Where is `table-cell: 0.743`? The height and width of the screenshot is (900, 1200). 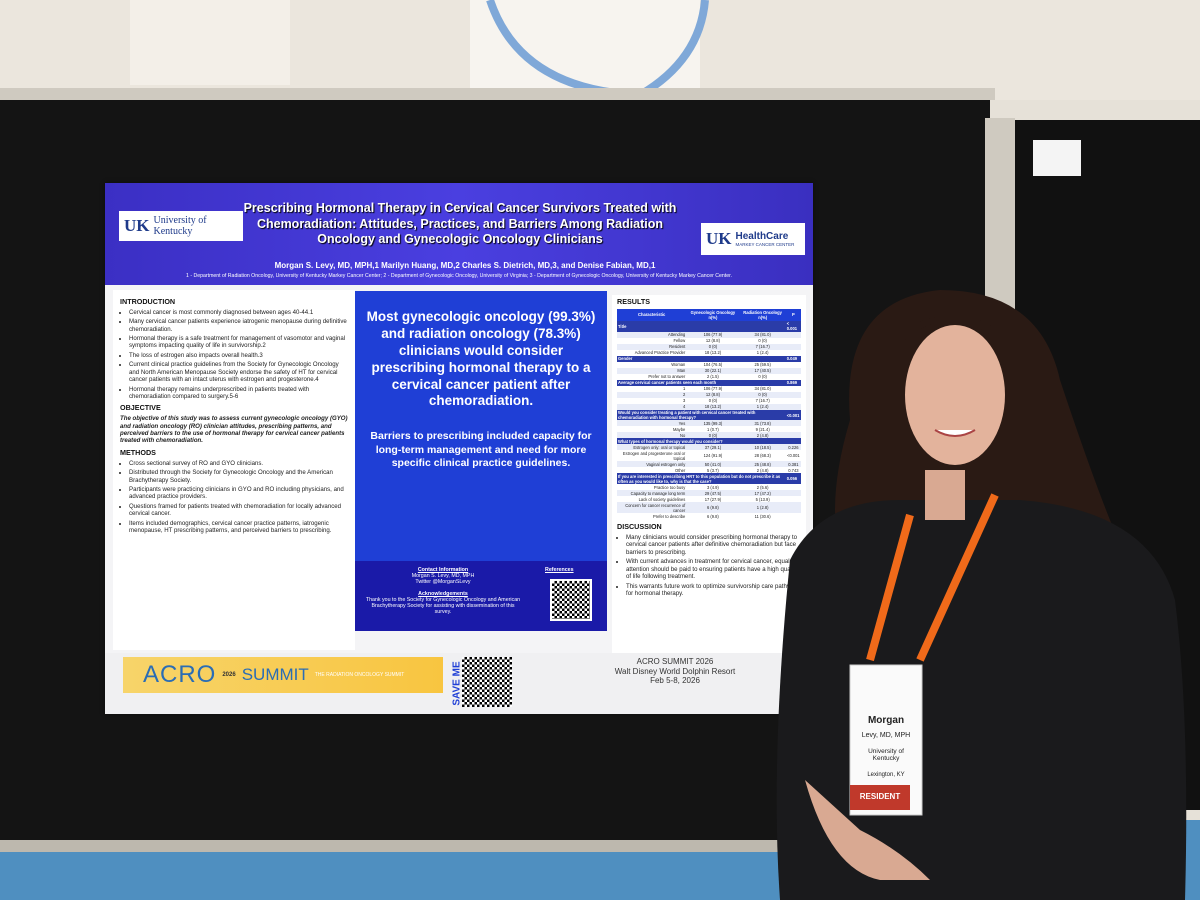
table-cell: 0.743 is located at coordinates (793, 470).